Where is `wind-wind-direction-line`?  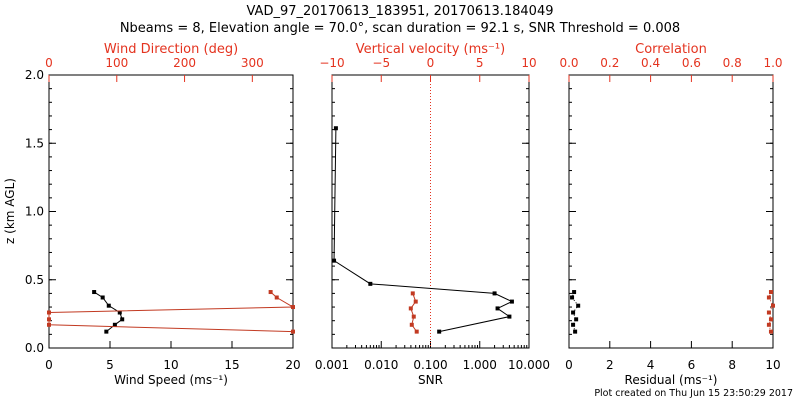 wind-wind-direction-line is located at coordinates (171, 312).